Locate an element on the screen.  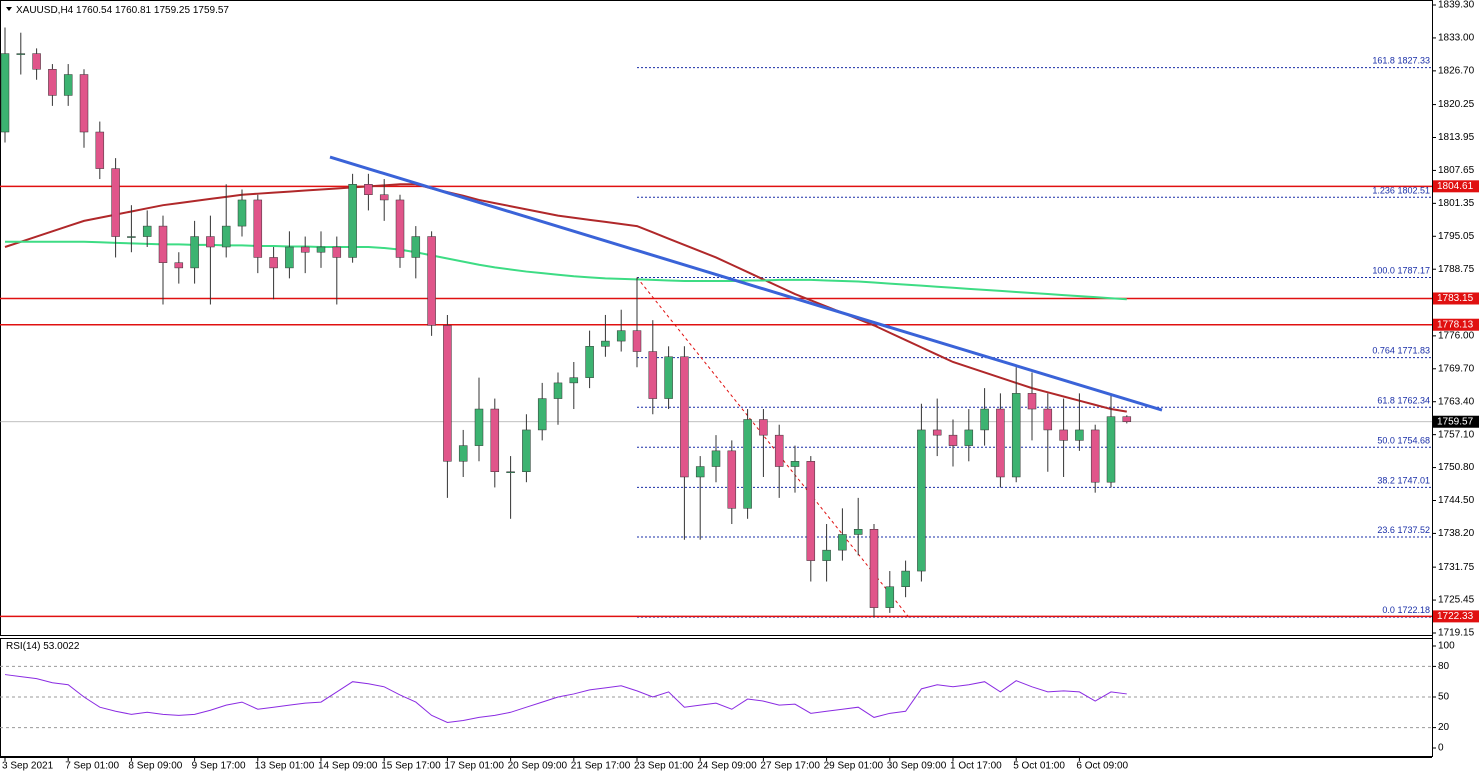
y-tick-label: 1731.75 is located at coordinates (1456, 567).